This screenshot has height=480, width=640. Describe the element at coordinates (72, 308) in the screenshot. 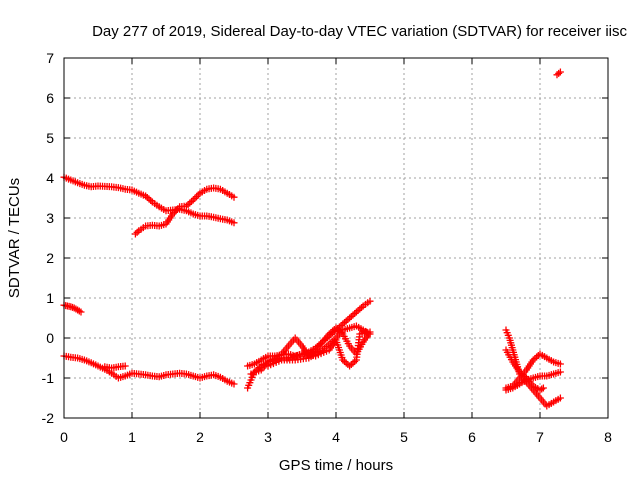

I see `series-track-c-short` at that location.